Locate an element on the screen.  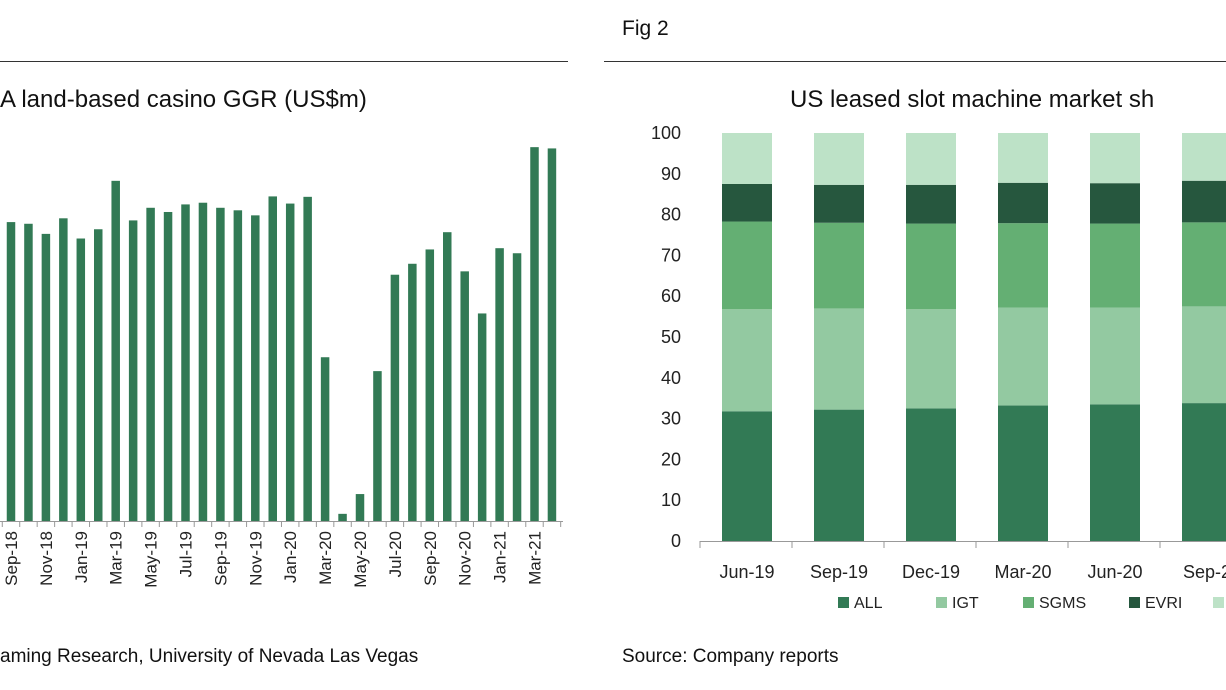
left-x-tick-label: Jul-19 is located at coordinates (186, 554).